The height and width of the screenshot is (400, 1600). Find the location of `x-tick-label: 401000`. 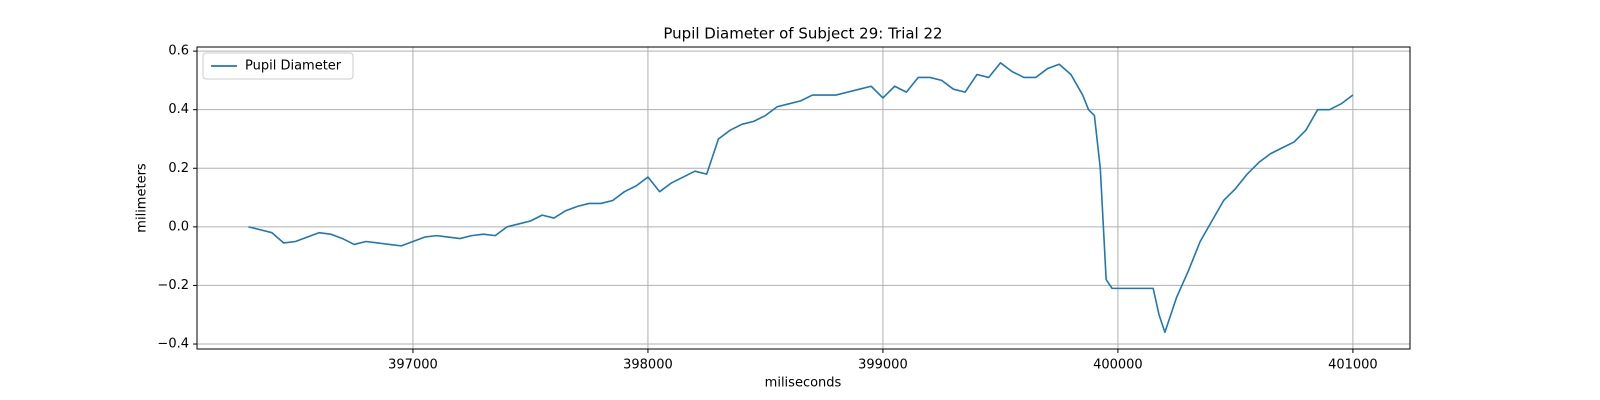

x-tick-label: 401000 is located at coordinates (1353, 365).